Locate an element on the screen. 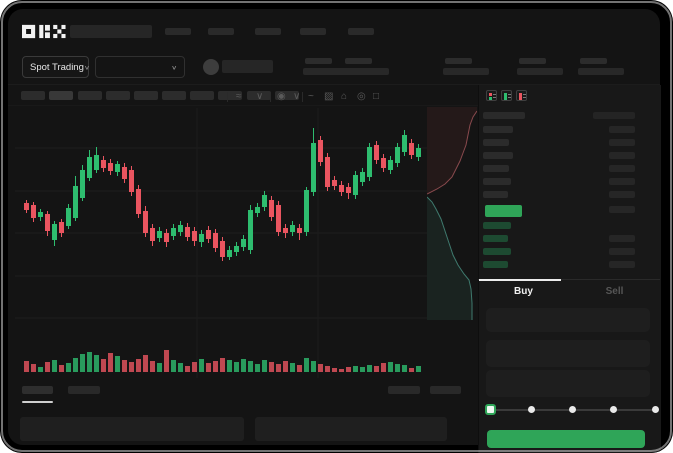 The width and height of the screenshot is (673, 453). active-tab-underline is located at coordinates (37, 402).